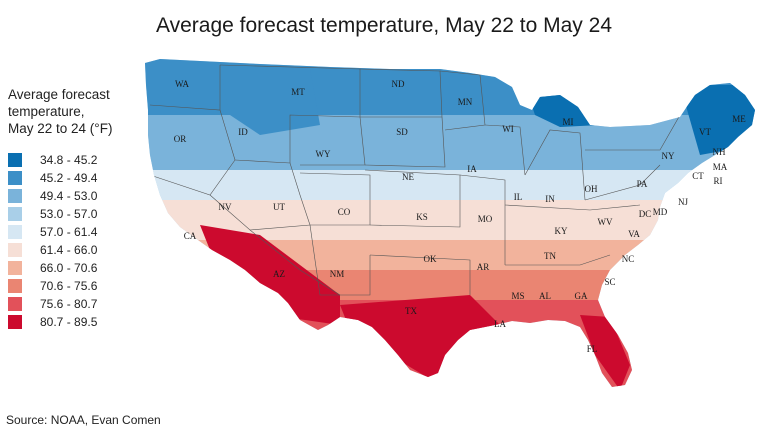 This screenshot has height=432, width=768. What do you see at coordinates (420, 340) in the screenshot?
I see `hot-texas` at bounding box center [420, 340].